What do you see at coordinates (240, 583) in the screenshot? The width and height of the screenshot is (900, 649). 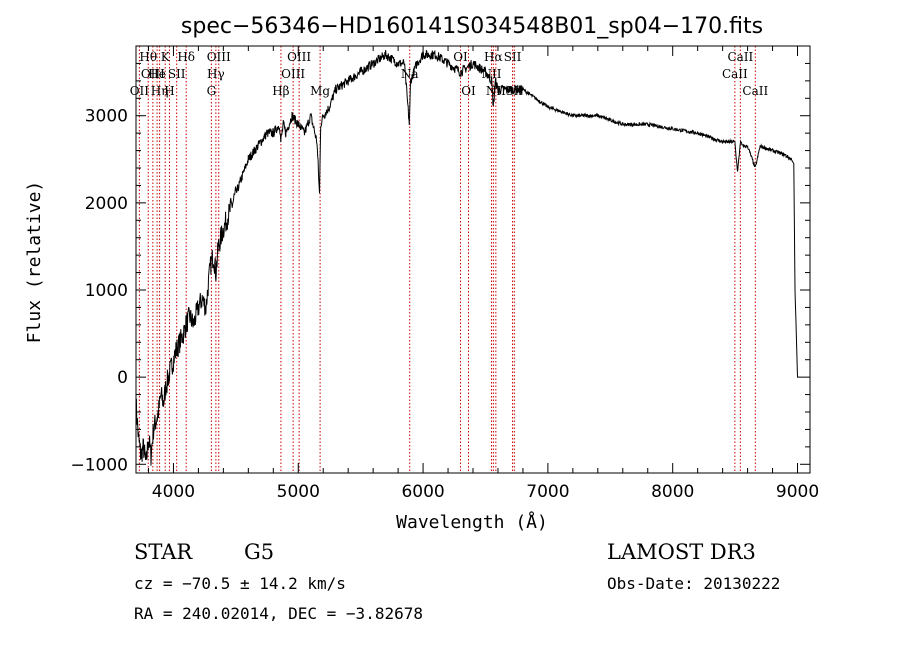 I see `redshift-cz: cz = −70.5 ± 14.2 km/s` at bounding box center [240, 583].